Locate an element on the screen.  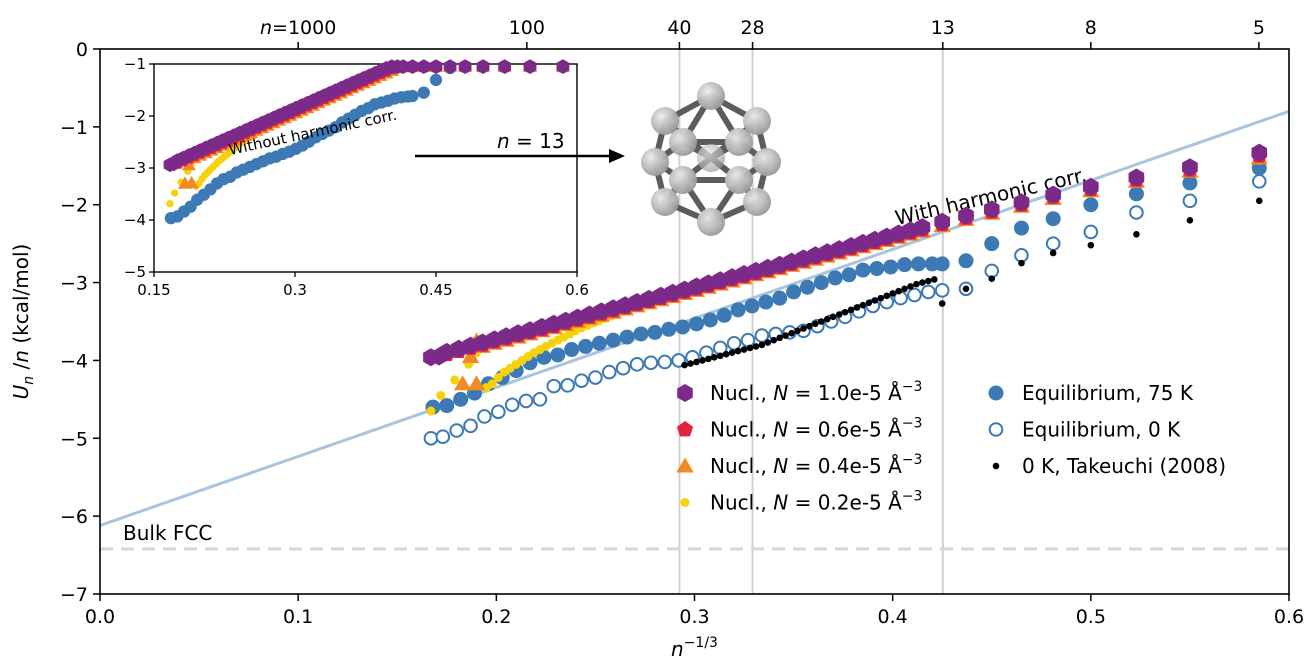
inset-y-tick-label: −2 is located at coordinates (135, 116).